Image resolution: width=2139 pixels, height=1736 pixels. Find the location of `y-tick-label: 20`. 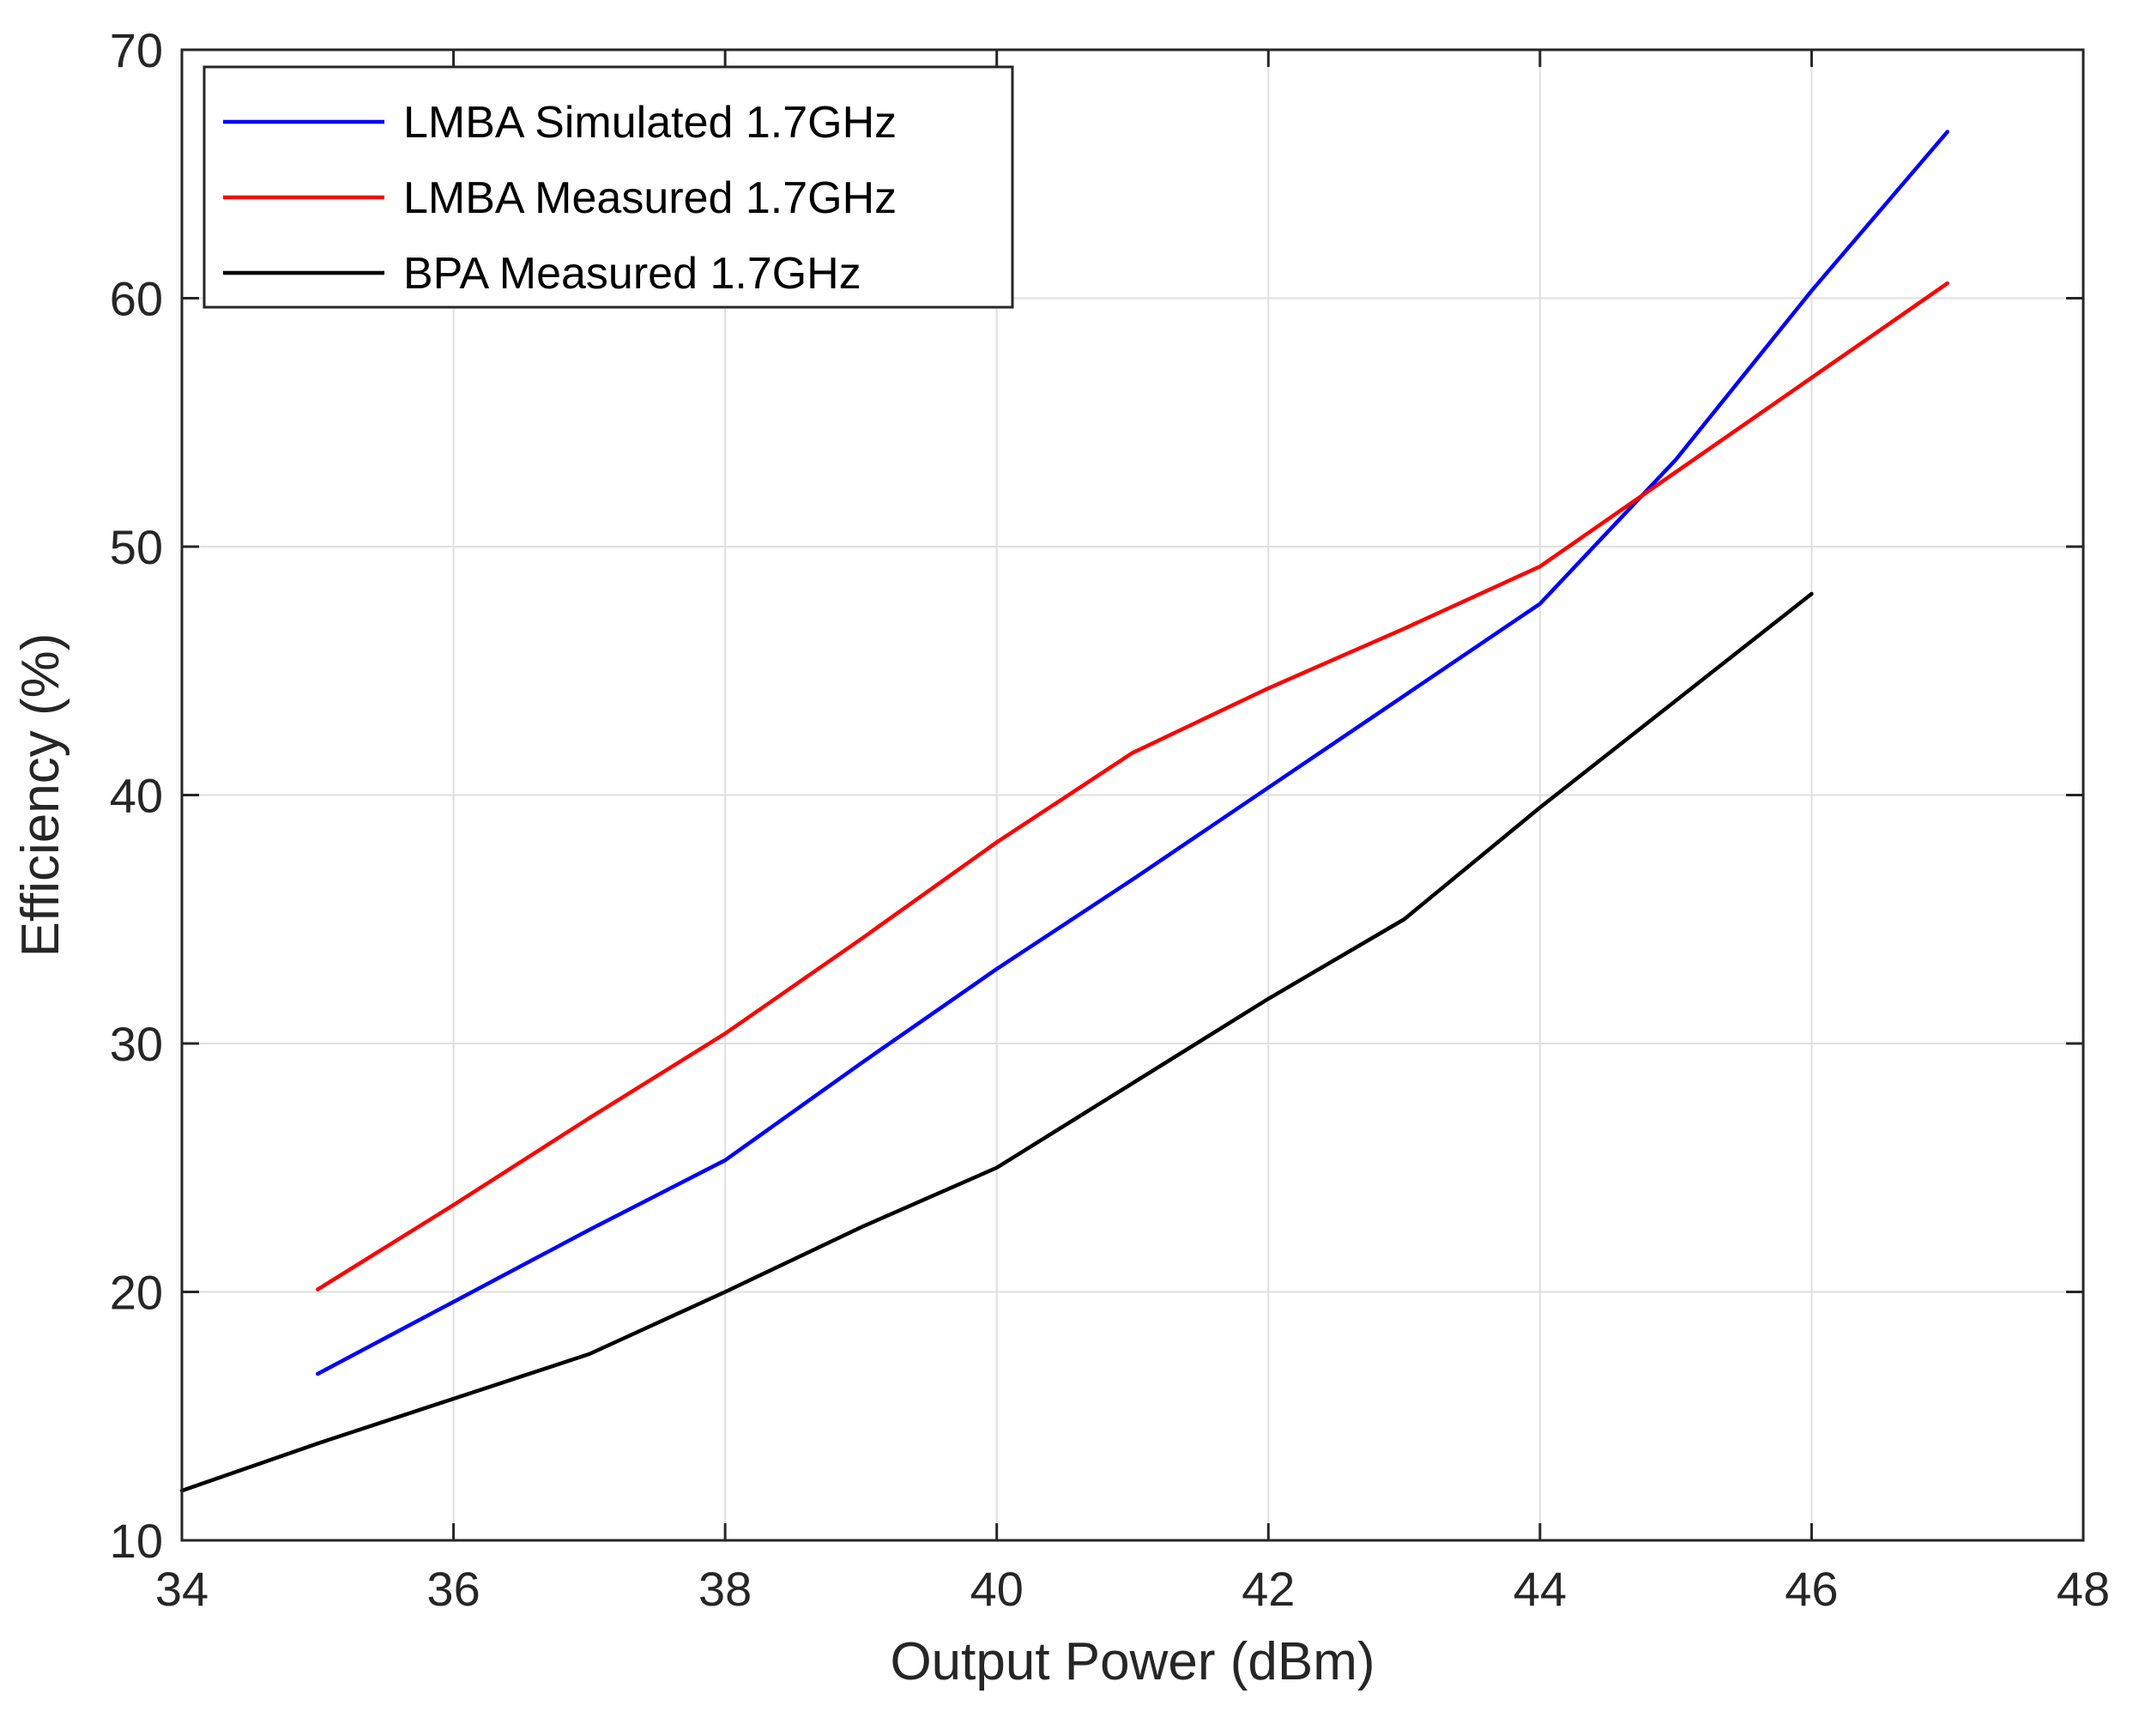

y-tick-label: 20 is located at coordinates (136, 1293).